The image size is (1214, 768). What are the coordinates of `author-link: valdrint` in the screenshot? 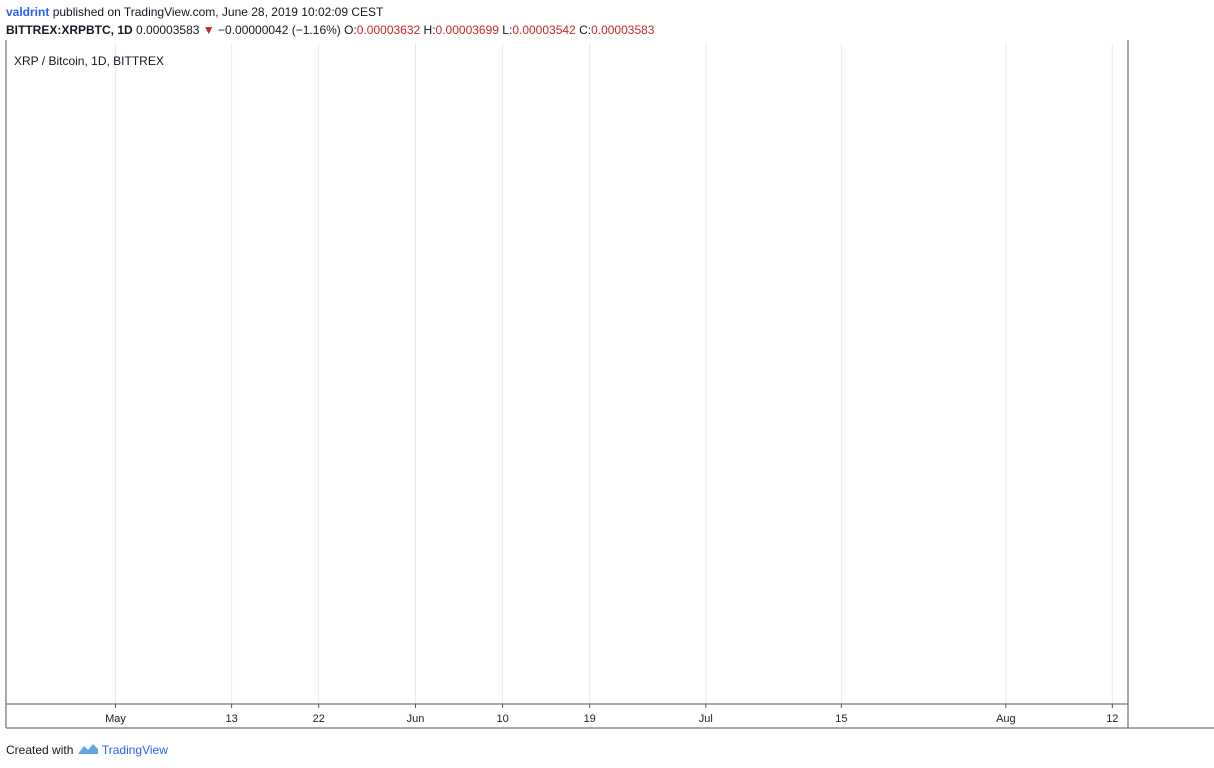 It's located at (28, 12).